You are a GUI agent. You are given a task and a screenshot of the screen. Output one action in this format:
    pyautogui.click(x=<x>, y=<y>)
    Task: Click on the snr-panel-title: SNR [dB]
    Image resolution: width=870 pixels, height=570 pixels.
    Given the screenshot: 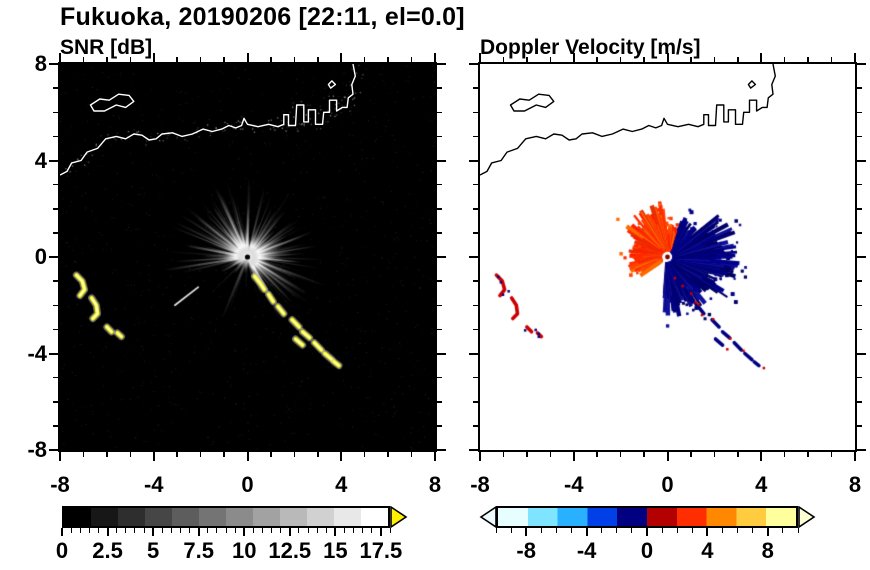 What is the action you would take?
    pyautogui.click(x=106, y=47)
    